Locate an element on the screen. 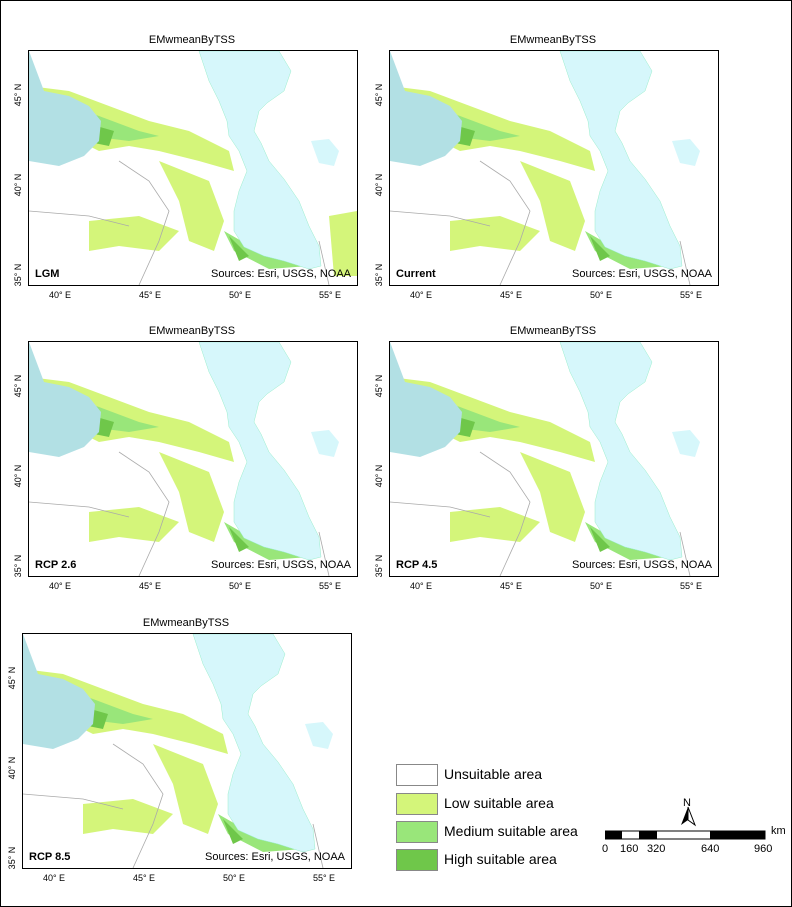 Image resolution: width=792 pixels, height=907 pixels. scale-unit: km is located at coordinates (778, 831).